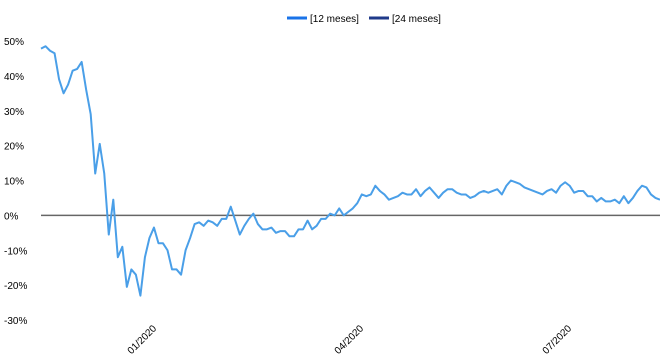 The height and width of the screenshot is (361, 660). I want to click on y-tick-label: 10%, so click(14, 182).